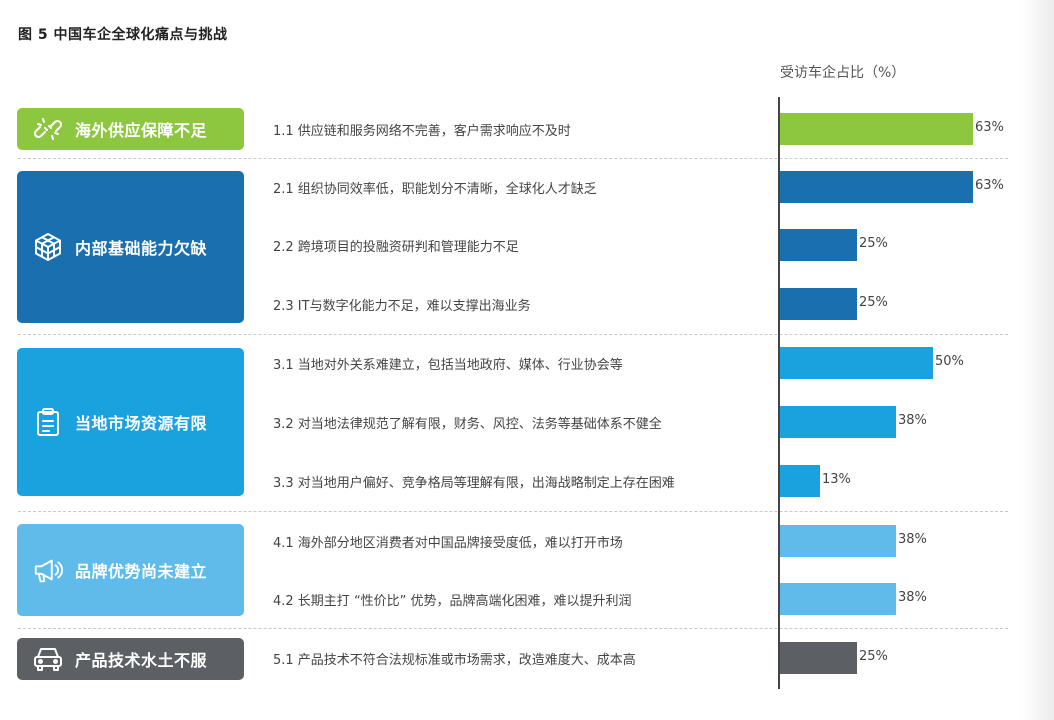  What do you see at coordinates (402, 306) in the screenshot?
I see `item-label: 2.3 IT与数字化能力不足，难以支撑出海业务` at bounding box center [402, 306].